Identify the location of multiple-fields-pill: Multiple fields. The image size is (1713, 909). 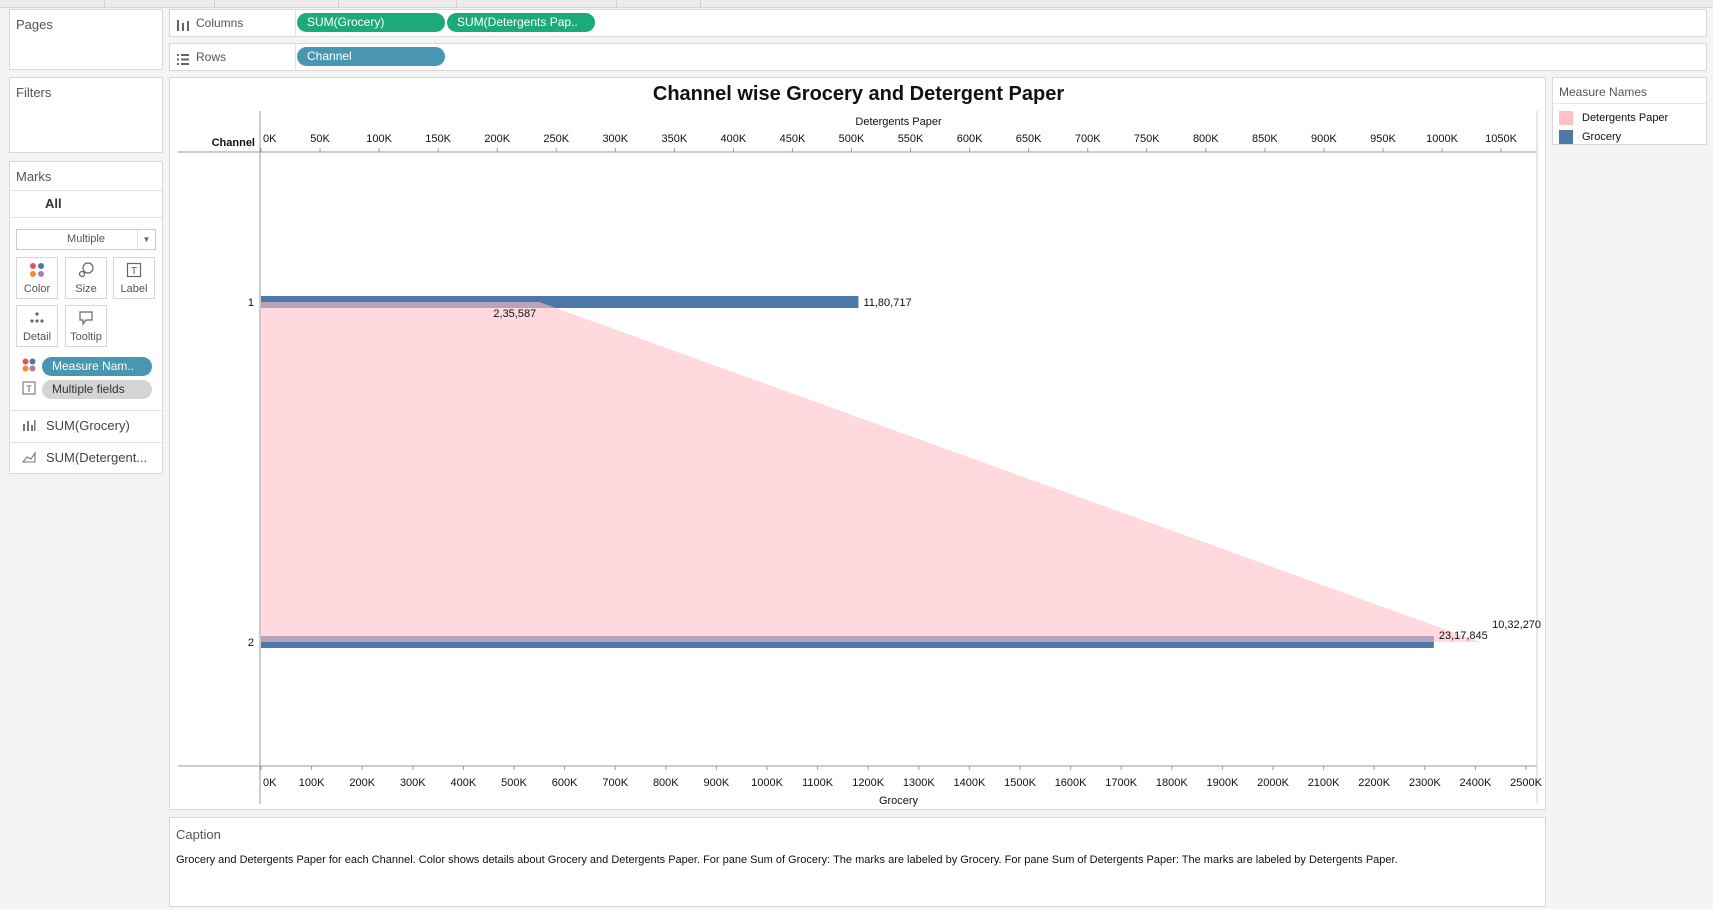
(97, 389).